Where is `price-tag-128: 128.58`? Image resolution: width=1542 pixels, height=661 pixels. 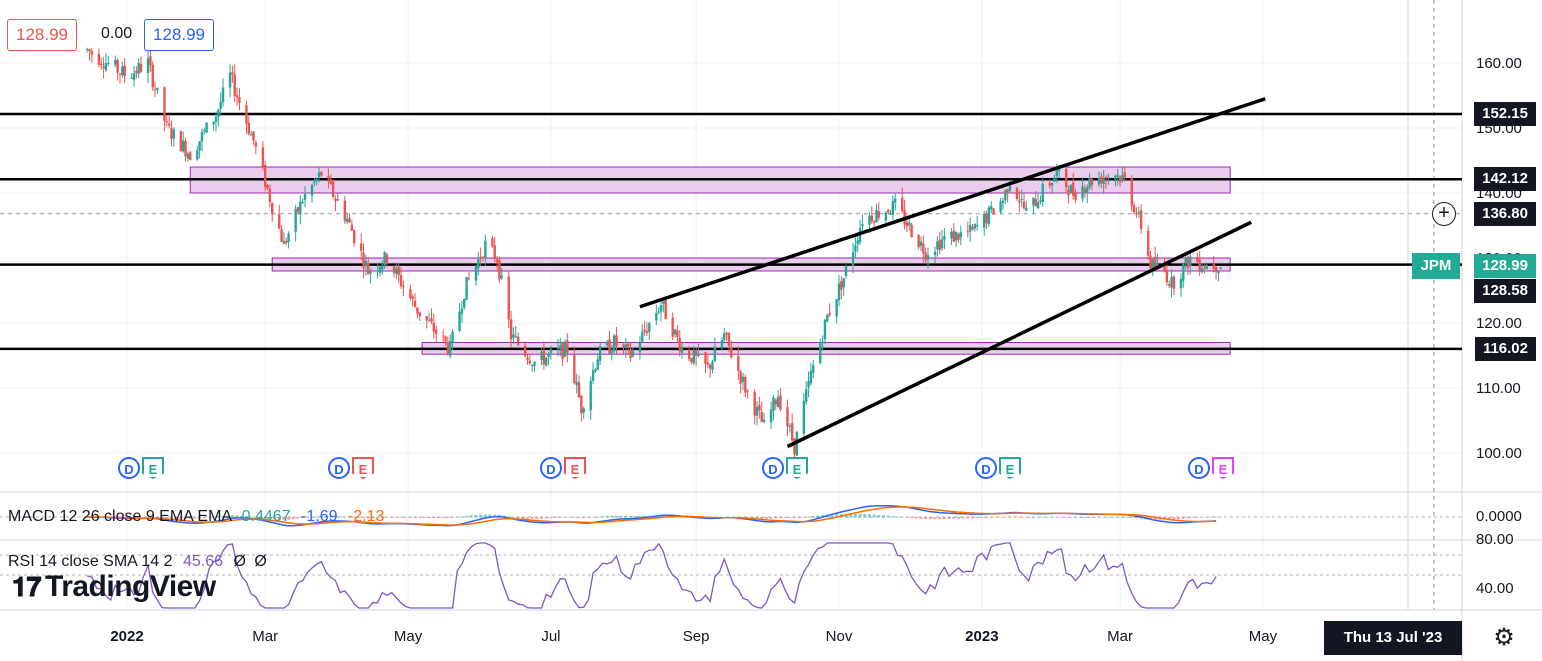
price-tag-128: 128.58 is located at coordinates (1505, 291).